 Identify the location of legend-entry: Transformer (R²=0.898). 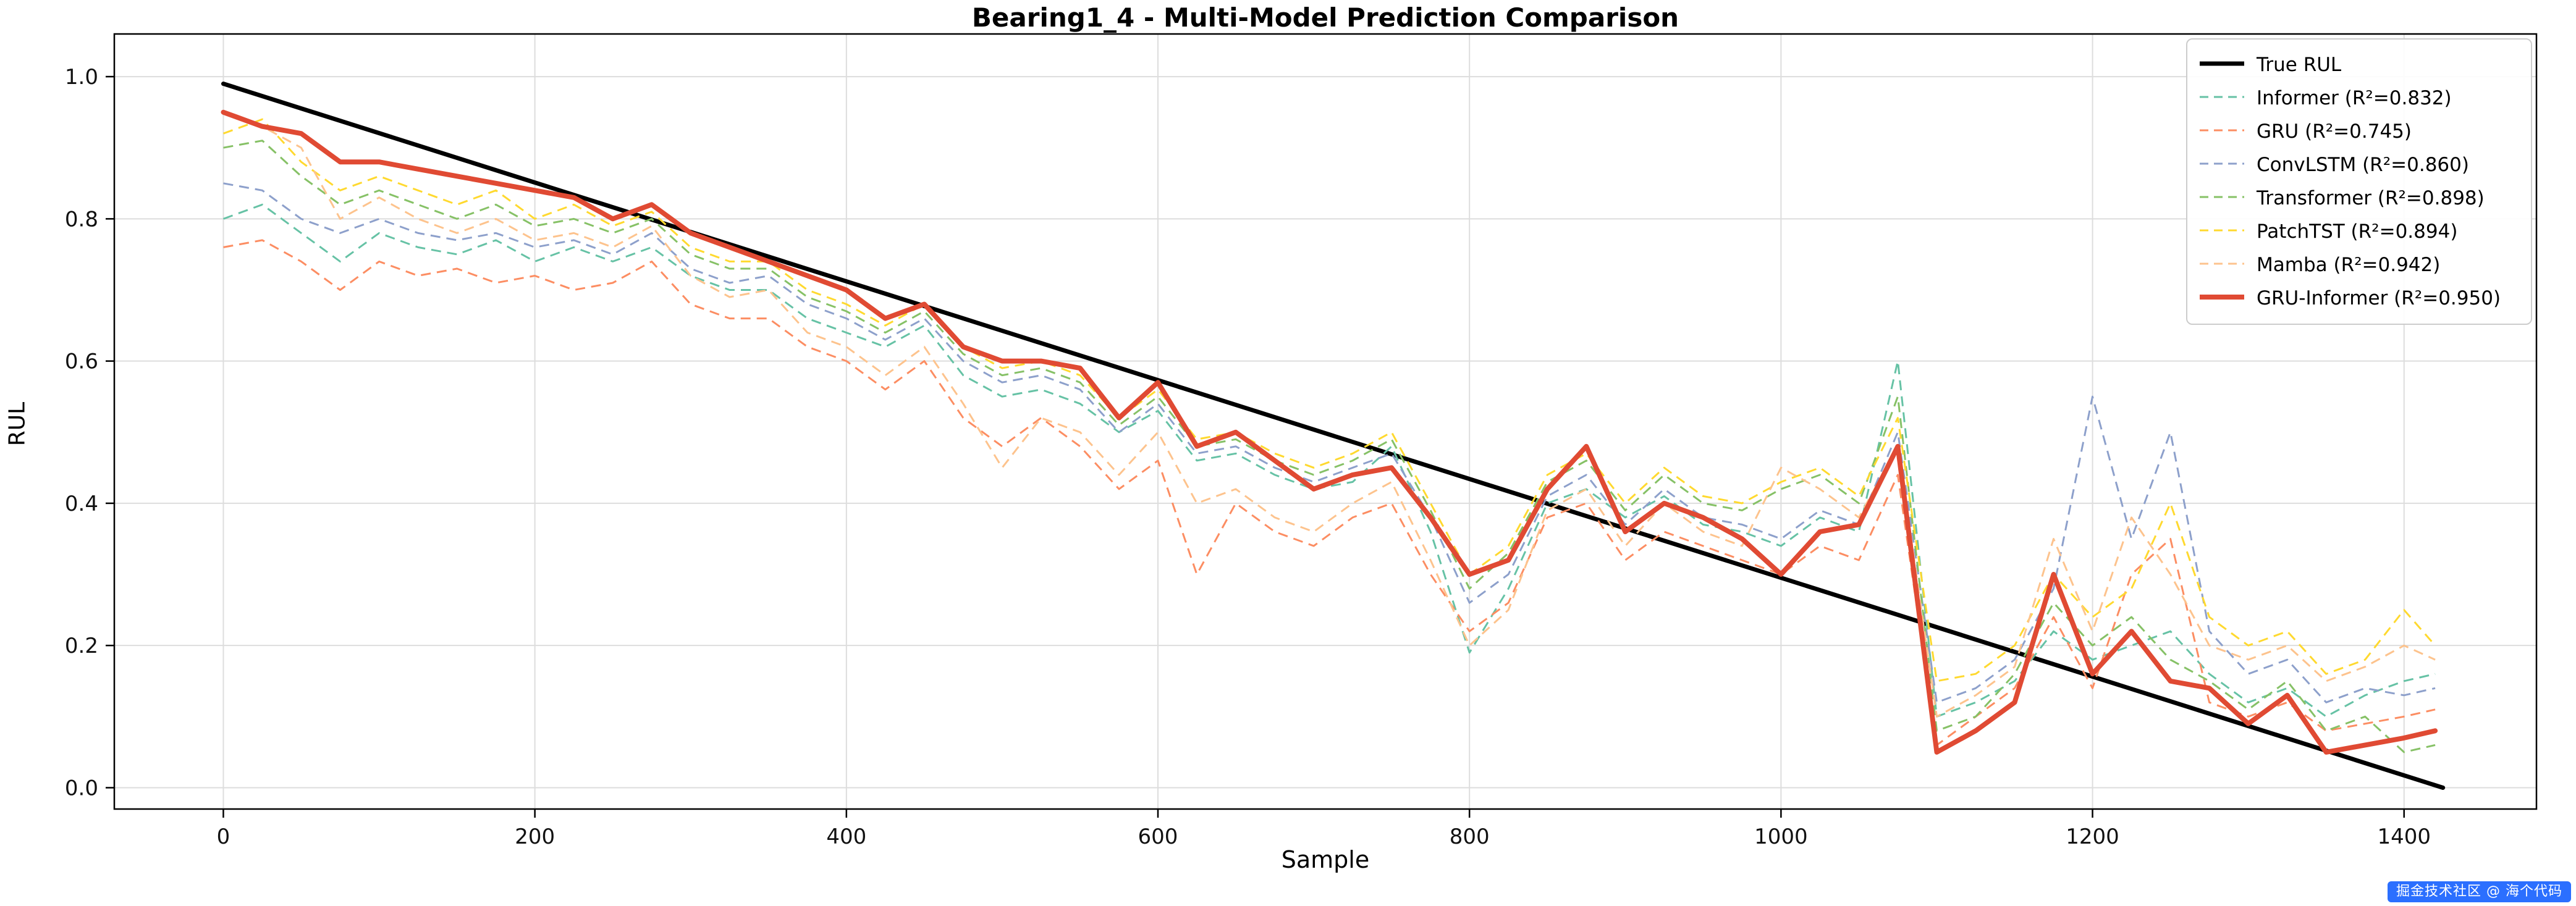
(2359, 198).